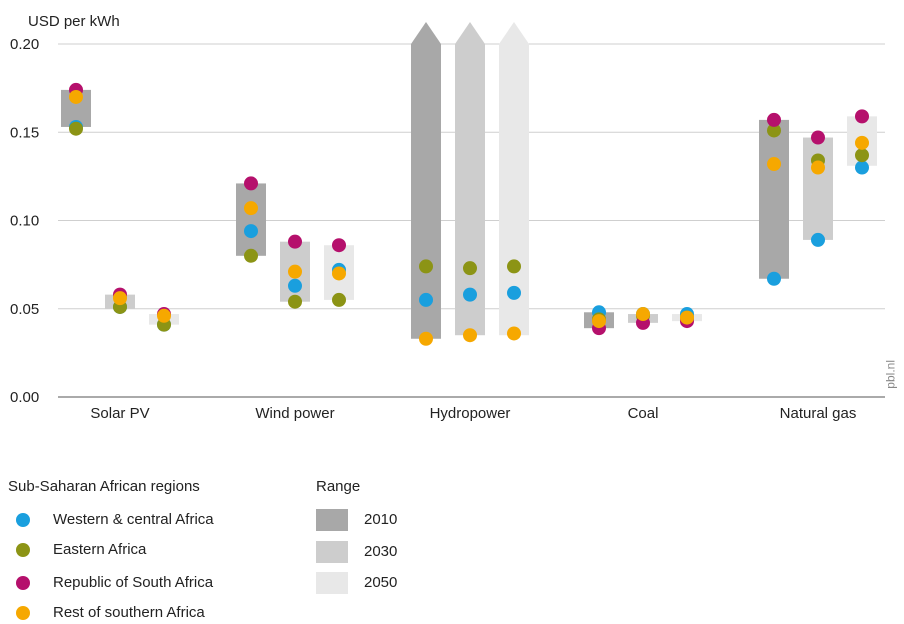 The height and width of the screenshot is (624, 904). Describe the element at coordinates (24, 221) in the screenshot. I see `y-tick-label: 0.10` at that location.